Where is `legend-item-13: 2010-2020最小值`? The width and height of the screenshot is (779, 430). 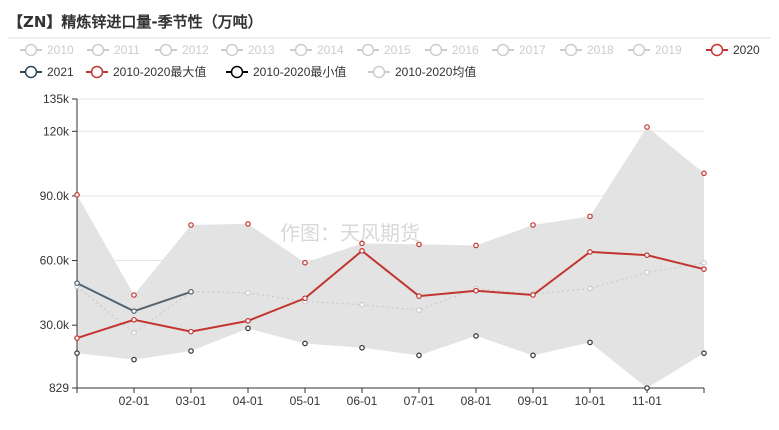
legend-item-13: 2010-2020最小值 is located at coordinates (286, 71).